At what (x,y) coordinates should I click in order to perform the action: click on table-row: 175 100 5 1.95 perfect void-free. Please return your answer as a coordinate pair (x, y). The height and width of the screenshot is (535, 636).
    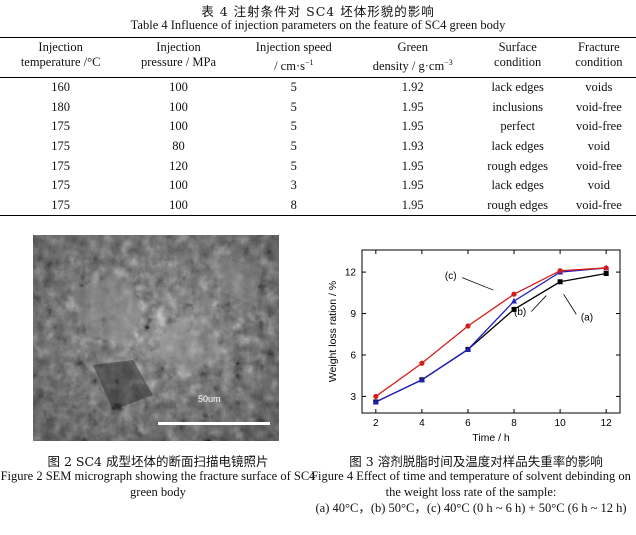
    Looking at the image, I should click on (318, 127).